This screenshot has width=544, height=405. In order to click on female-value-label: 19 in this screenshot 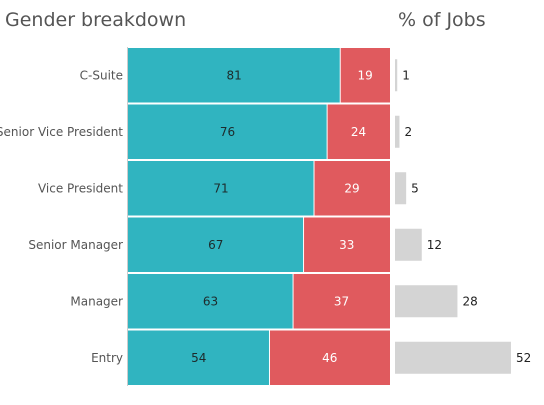, I will do `click(364, 75)`.